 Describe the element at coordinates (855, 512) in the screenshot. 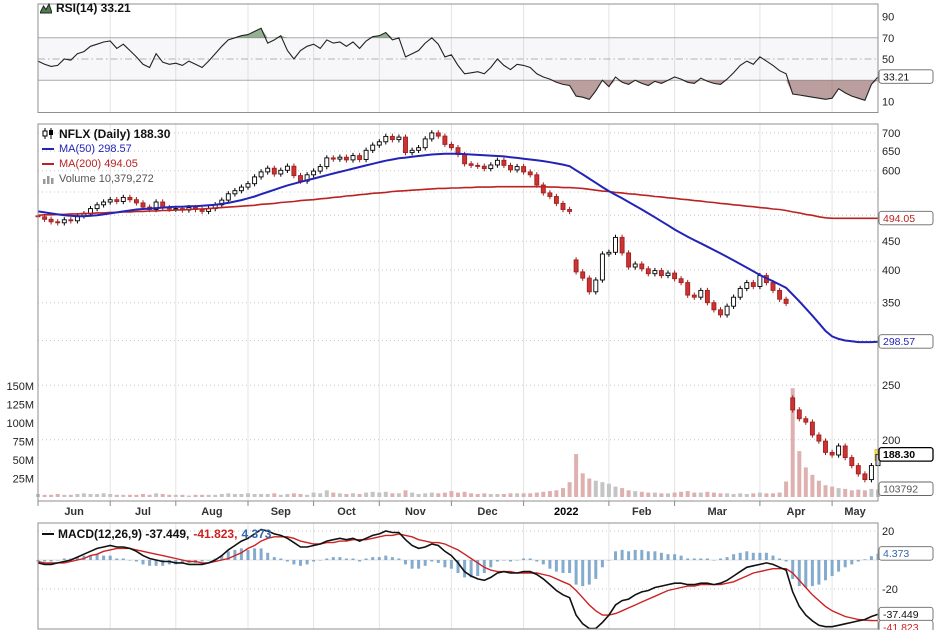

I see `svg-text: May` at that location.